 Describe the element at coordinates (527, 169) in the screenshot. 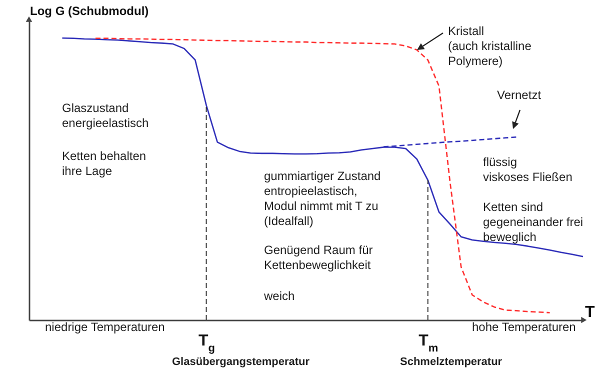

I see `annotation: flüssig viskoses Fließen` at that location.